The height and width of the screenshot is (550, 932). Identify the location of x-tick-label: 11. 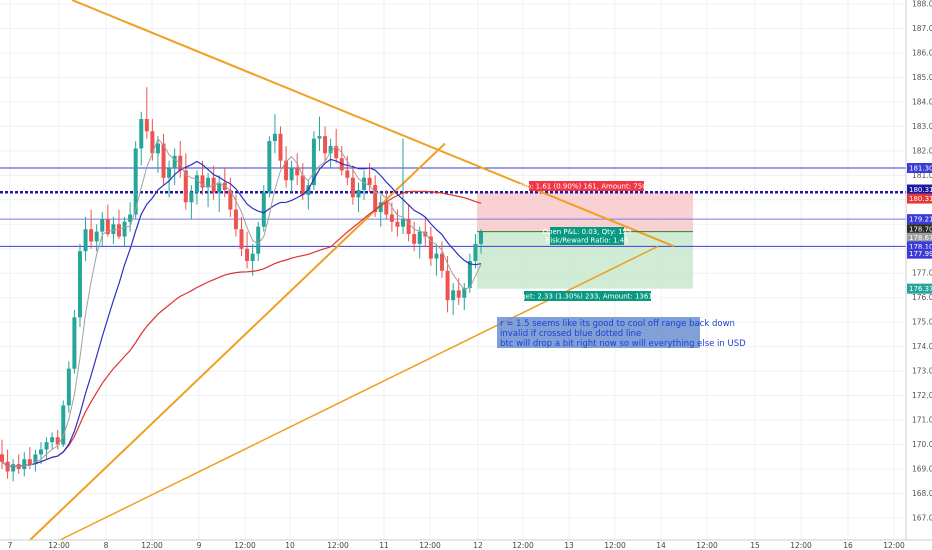
(384, 545).